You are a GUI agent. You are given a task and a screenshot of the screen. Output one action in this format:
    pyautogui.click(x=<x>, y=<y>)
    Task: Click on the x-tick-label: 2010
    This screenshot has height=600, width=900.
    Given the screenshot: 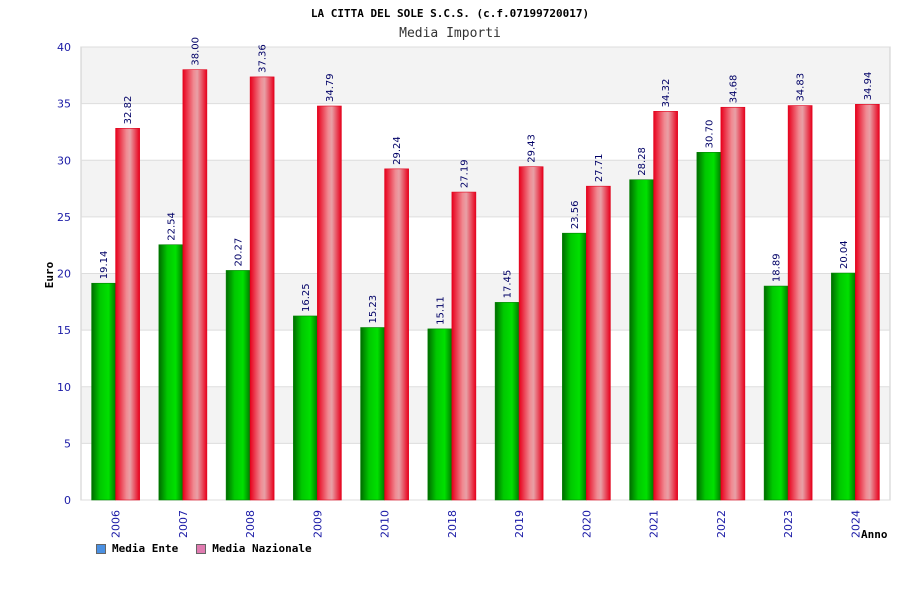 What is the action you would take?
    pyautogui.click(x=385, y=524)
    